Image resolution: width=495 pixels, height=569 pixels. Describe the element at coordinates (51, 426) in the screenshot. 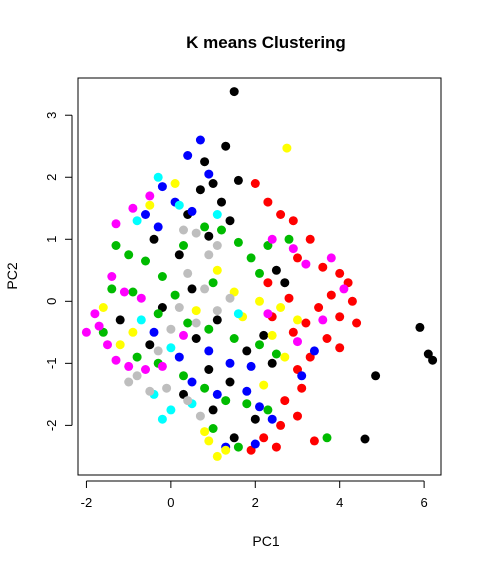

I see `y-tick-label: -2` at that location.